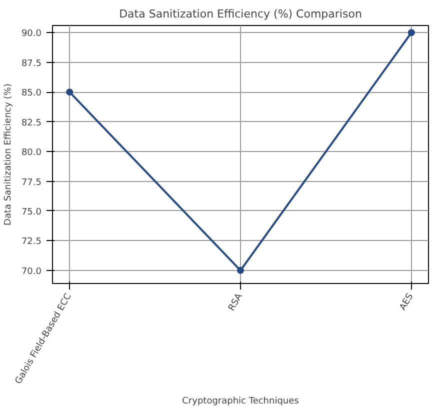 Image resolution: width=436 pixels, height=409 pixels. Describe the element at coordinates (31, 183) in the screenshot. I see `y-tick-label: 77.5` at that location.